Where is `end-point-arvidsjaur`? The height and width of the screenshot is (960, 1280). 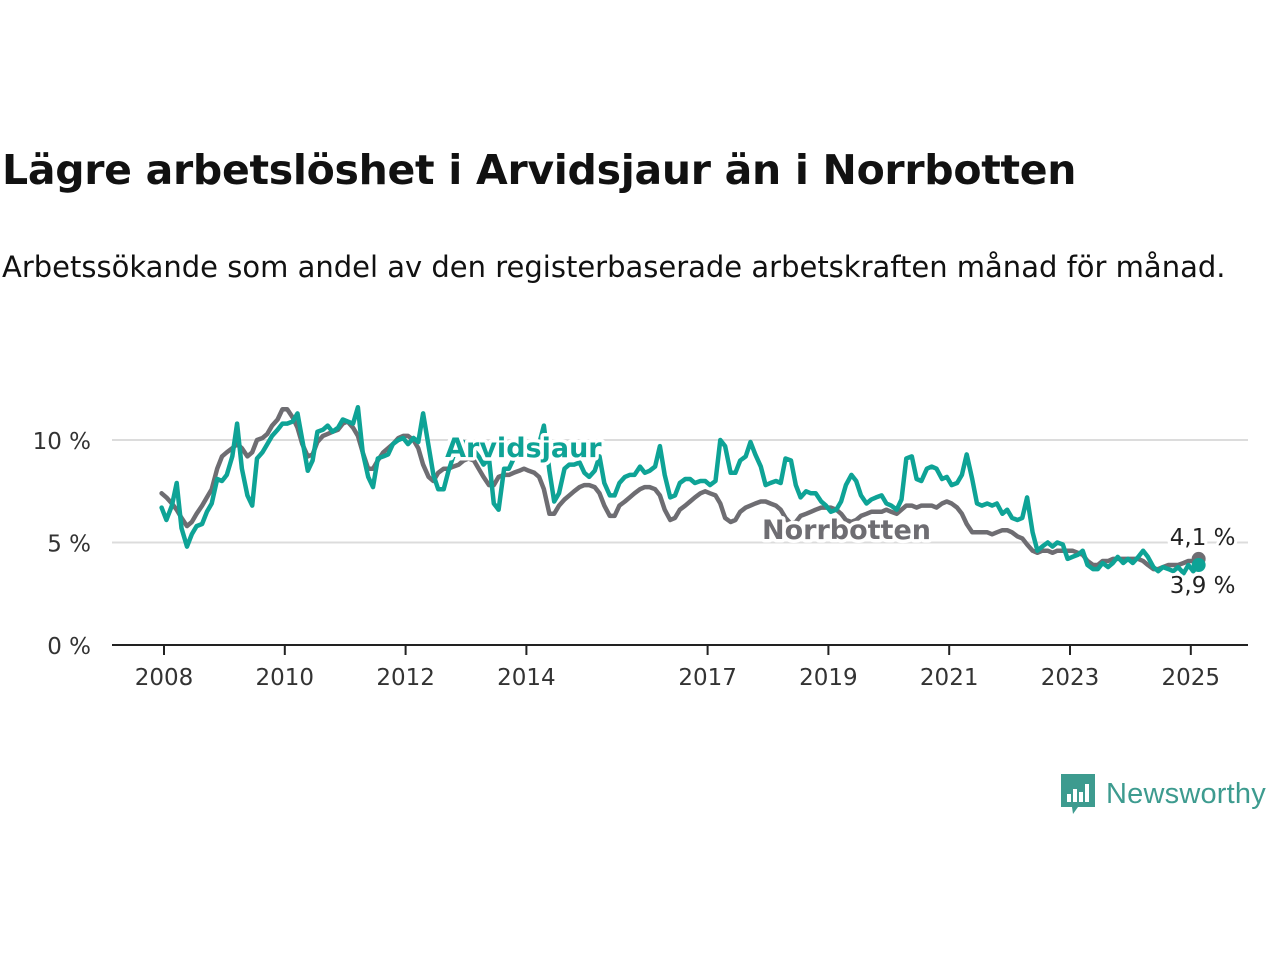
end-point-arvidsjaur is located at coordinates (1198, 565).